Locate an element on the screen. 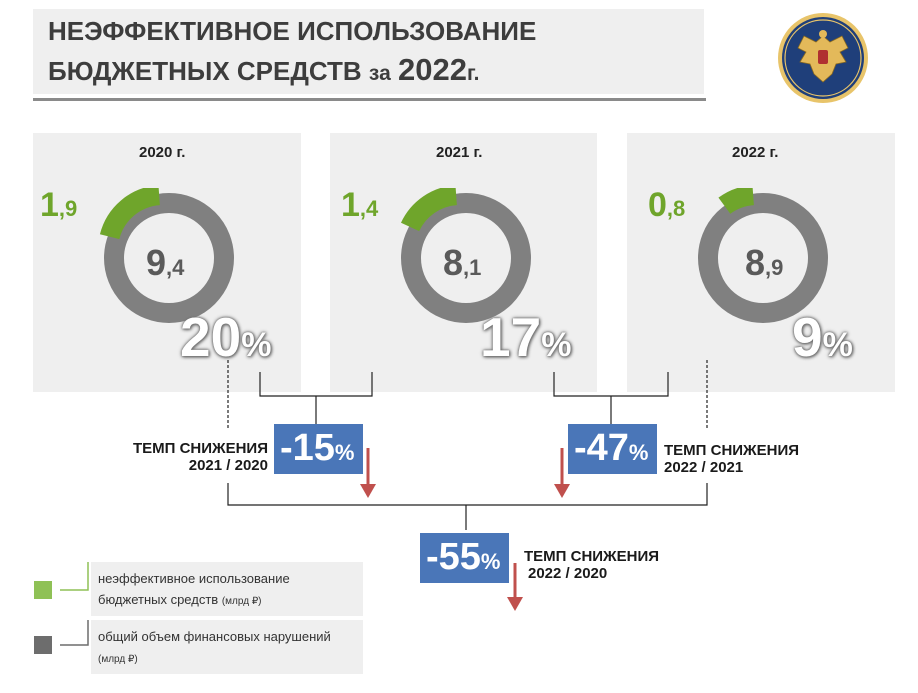 This screenshot has width=918, height=693. panel-2021 is located at coordinates (463, 262).